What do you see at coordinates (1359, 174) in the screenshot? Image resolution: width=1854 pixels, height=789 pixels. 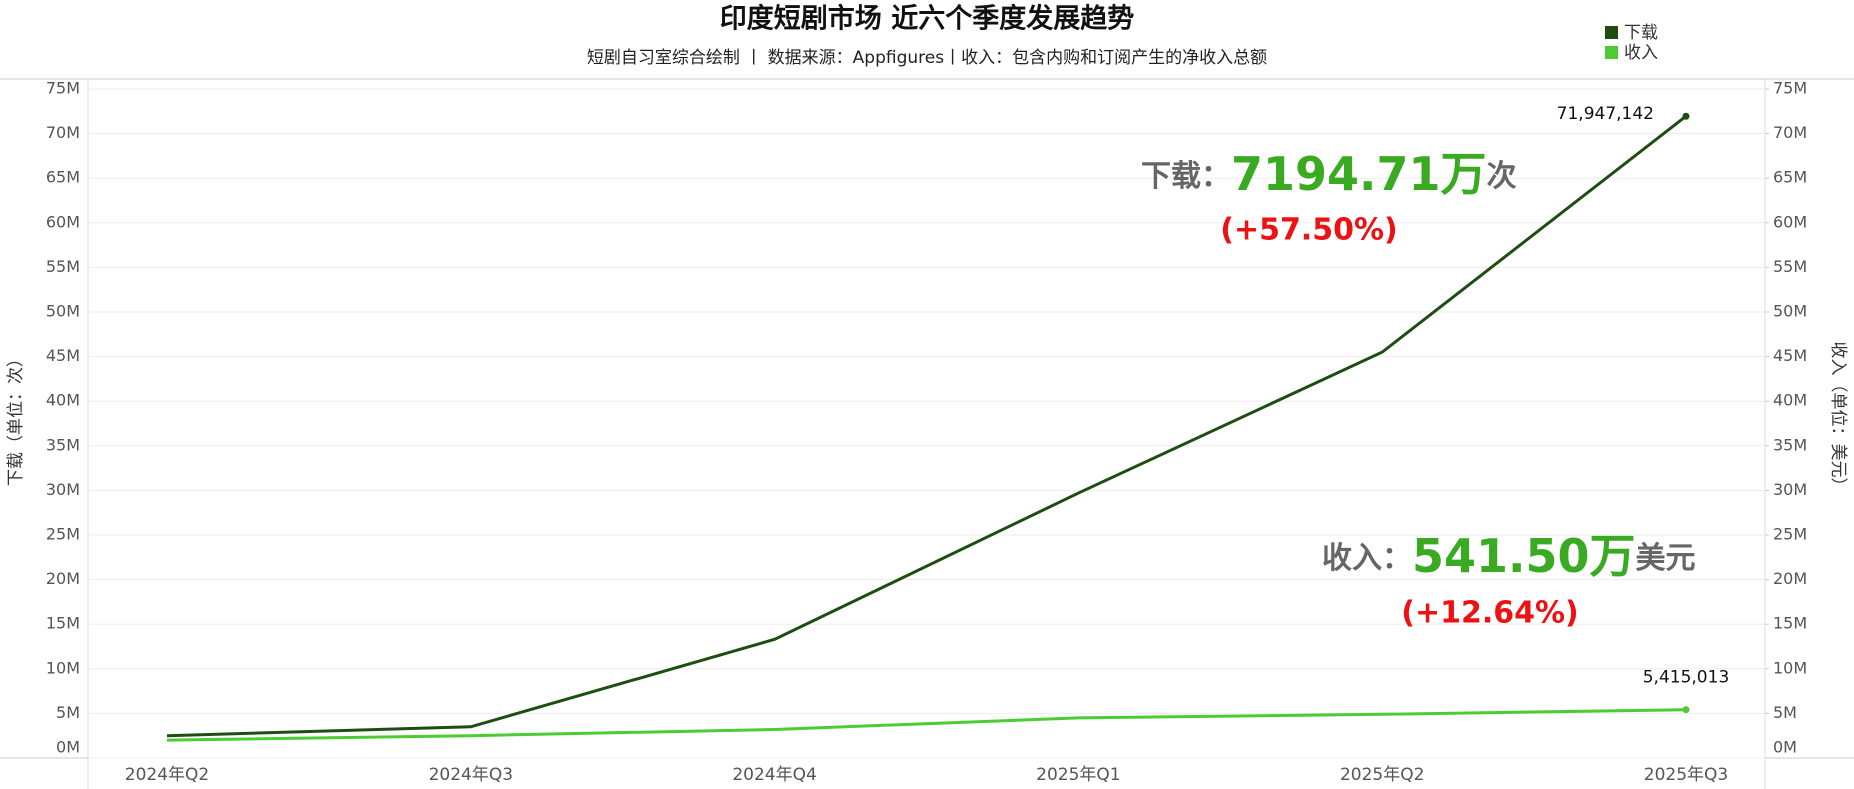 I see `annotation-part: 7194.71万` at bounding box center [1359, 174].